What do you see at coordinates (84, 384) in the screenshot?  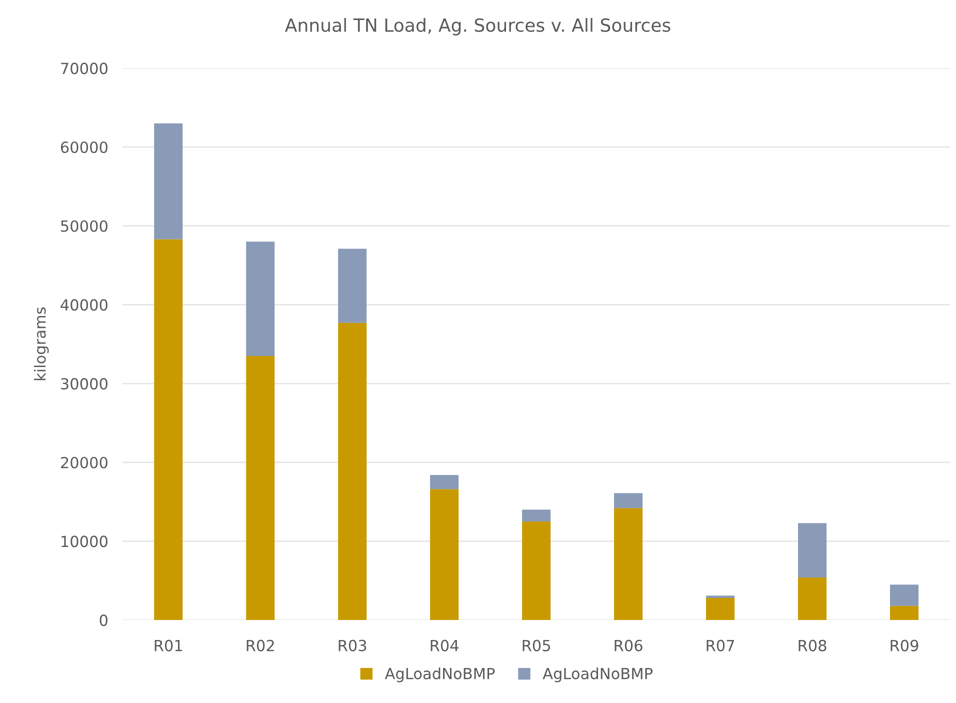 I see `y-tick-label: 30000` at bounding box center [84, 384].